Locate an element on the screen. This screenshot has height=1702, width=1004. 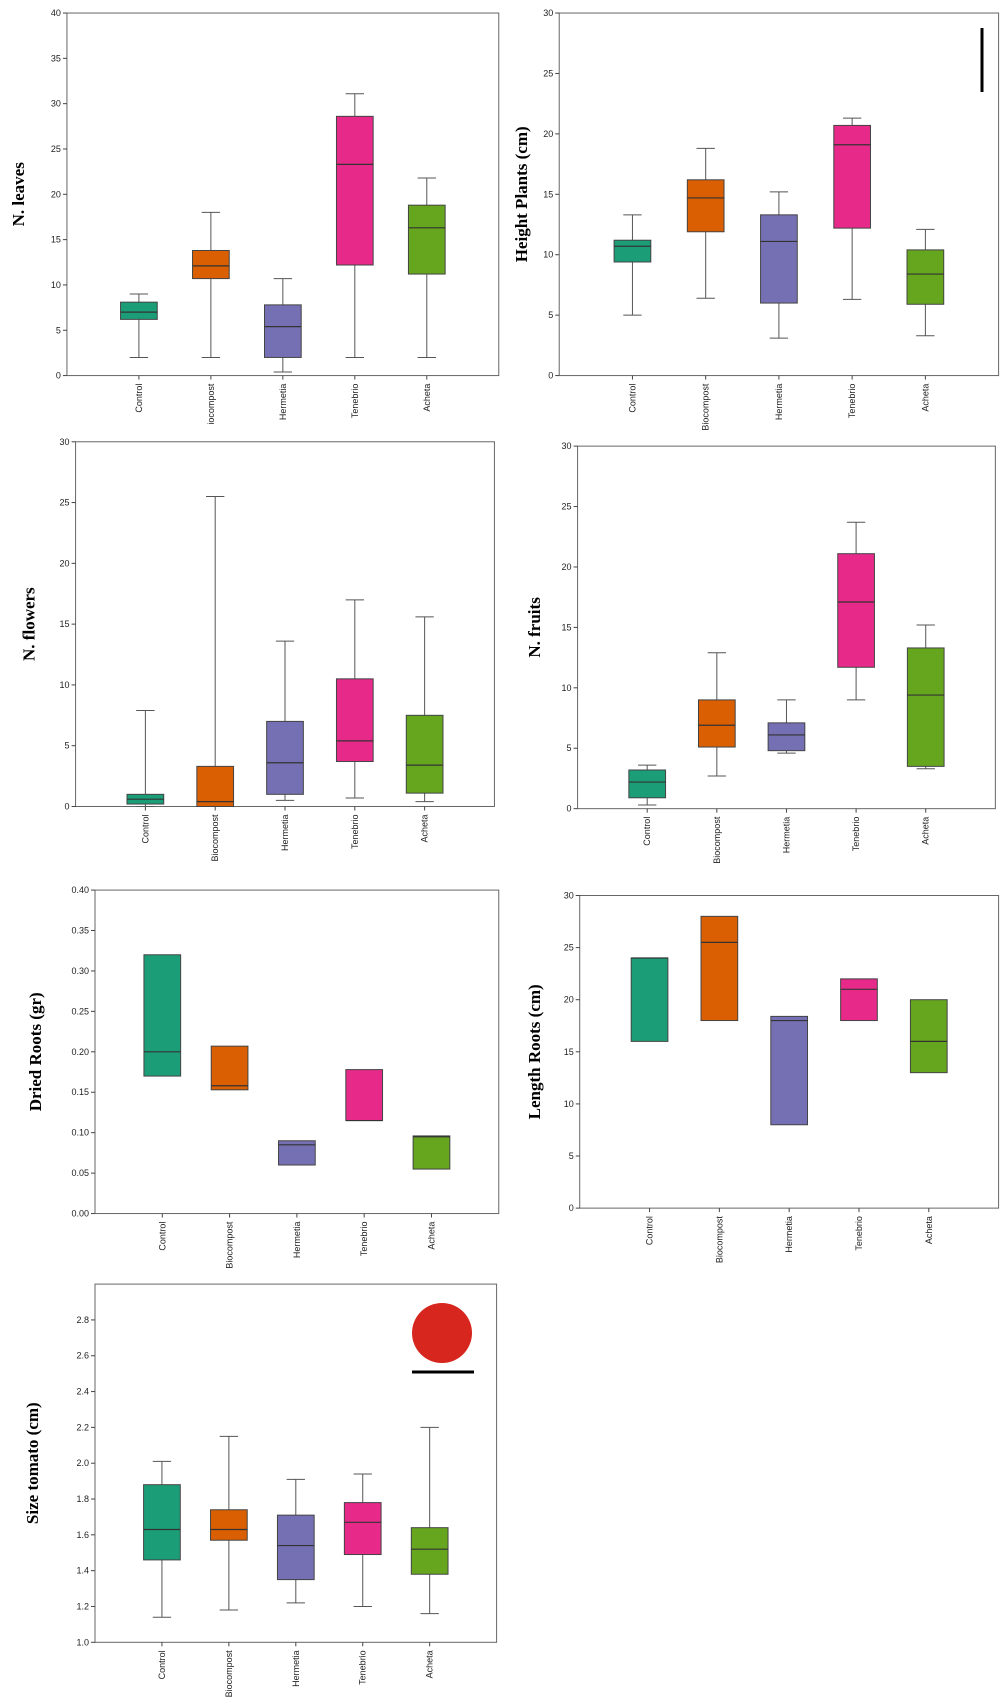
y-axis-label: N. fruits is located at coordinates (534, 627).